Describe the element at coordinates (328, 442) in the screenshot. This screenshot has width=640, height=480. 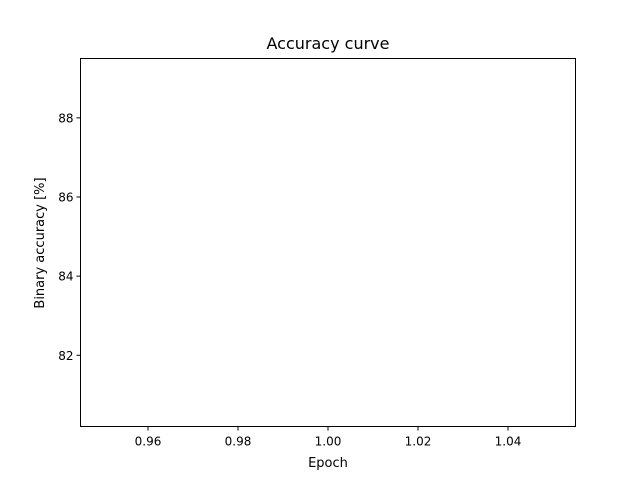
I see `x-tick-label: 1.00` at that location.